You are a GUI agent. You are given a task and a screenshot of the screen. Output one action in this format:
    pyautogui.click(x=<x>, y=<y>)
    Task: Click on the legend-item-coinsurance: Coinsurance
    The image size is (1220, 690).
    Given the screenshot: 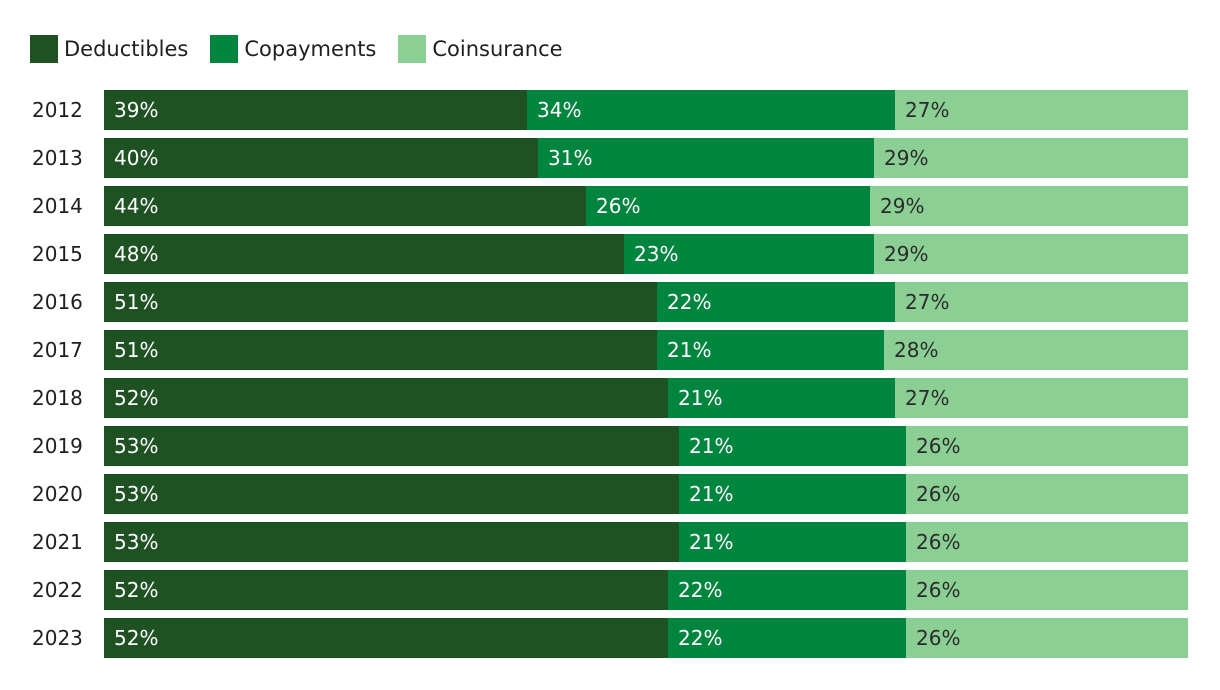 What is the action you would take?
    pyautogui.click(x=480, y=49)
    